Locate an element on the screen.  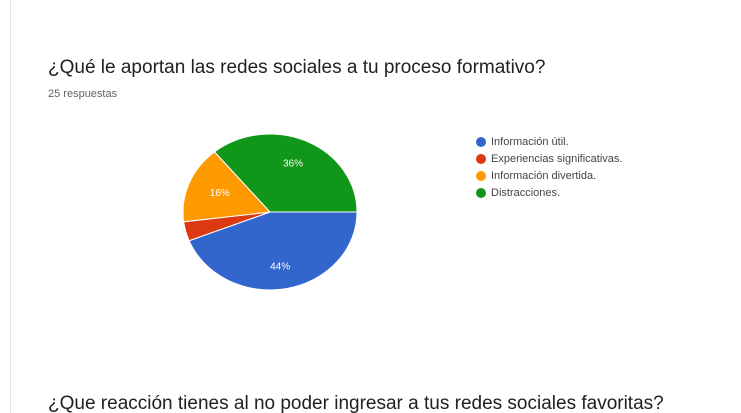
legend-label: Experiencias significativas. is located at coordinates (557, 158).